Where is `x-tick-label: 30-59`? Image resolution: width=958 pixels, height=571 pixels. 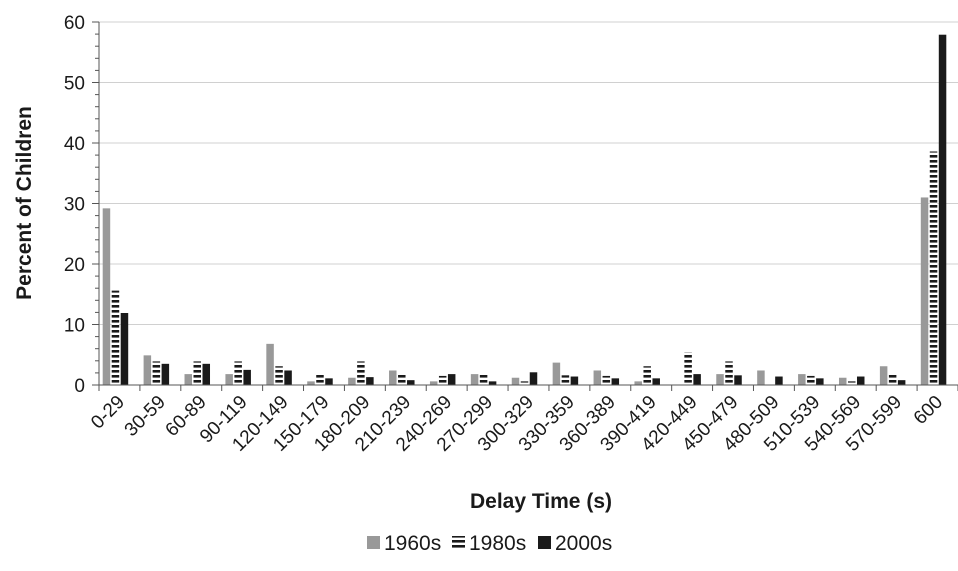 x-tick-label: 30-59 is located at coordinates (145, 416).